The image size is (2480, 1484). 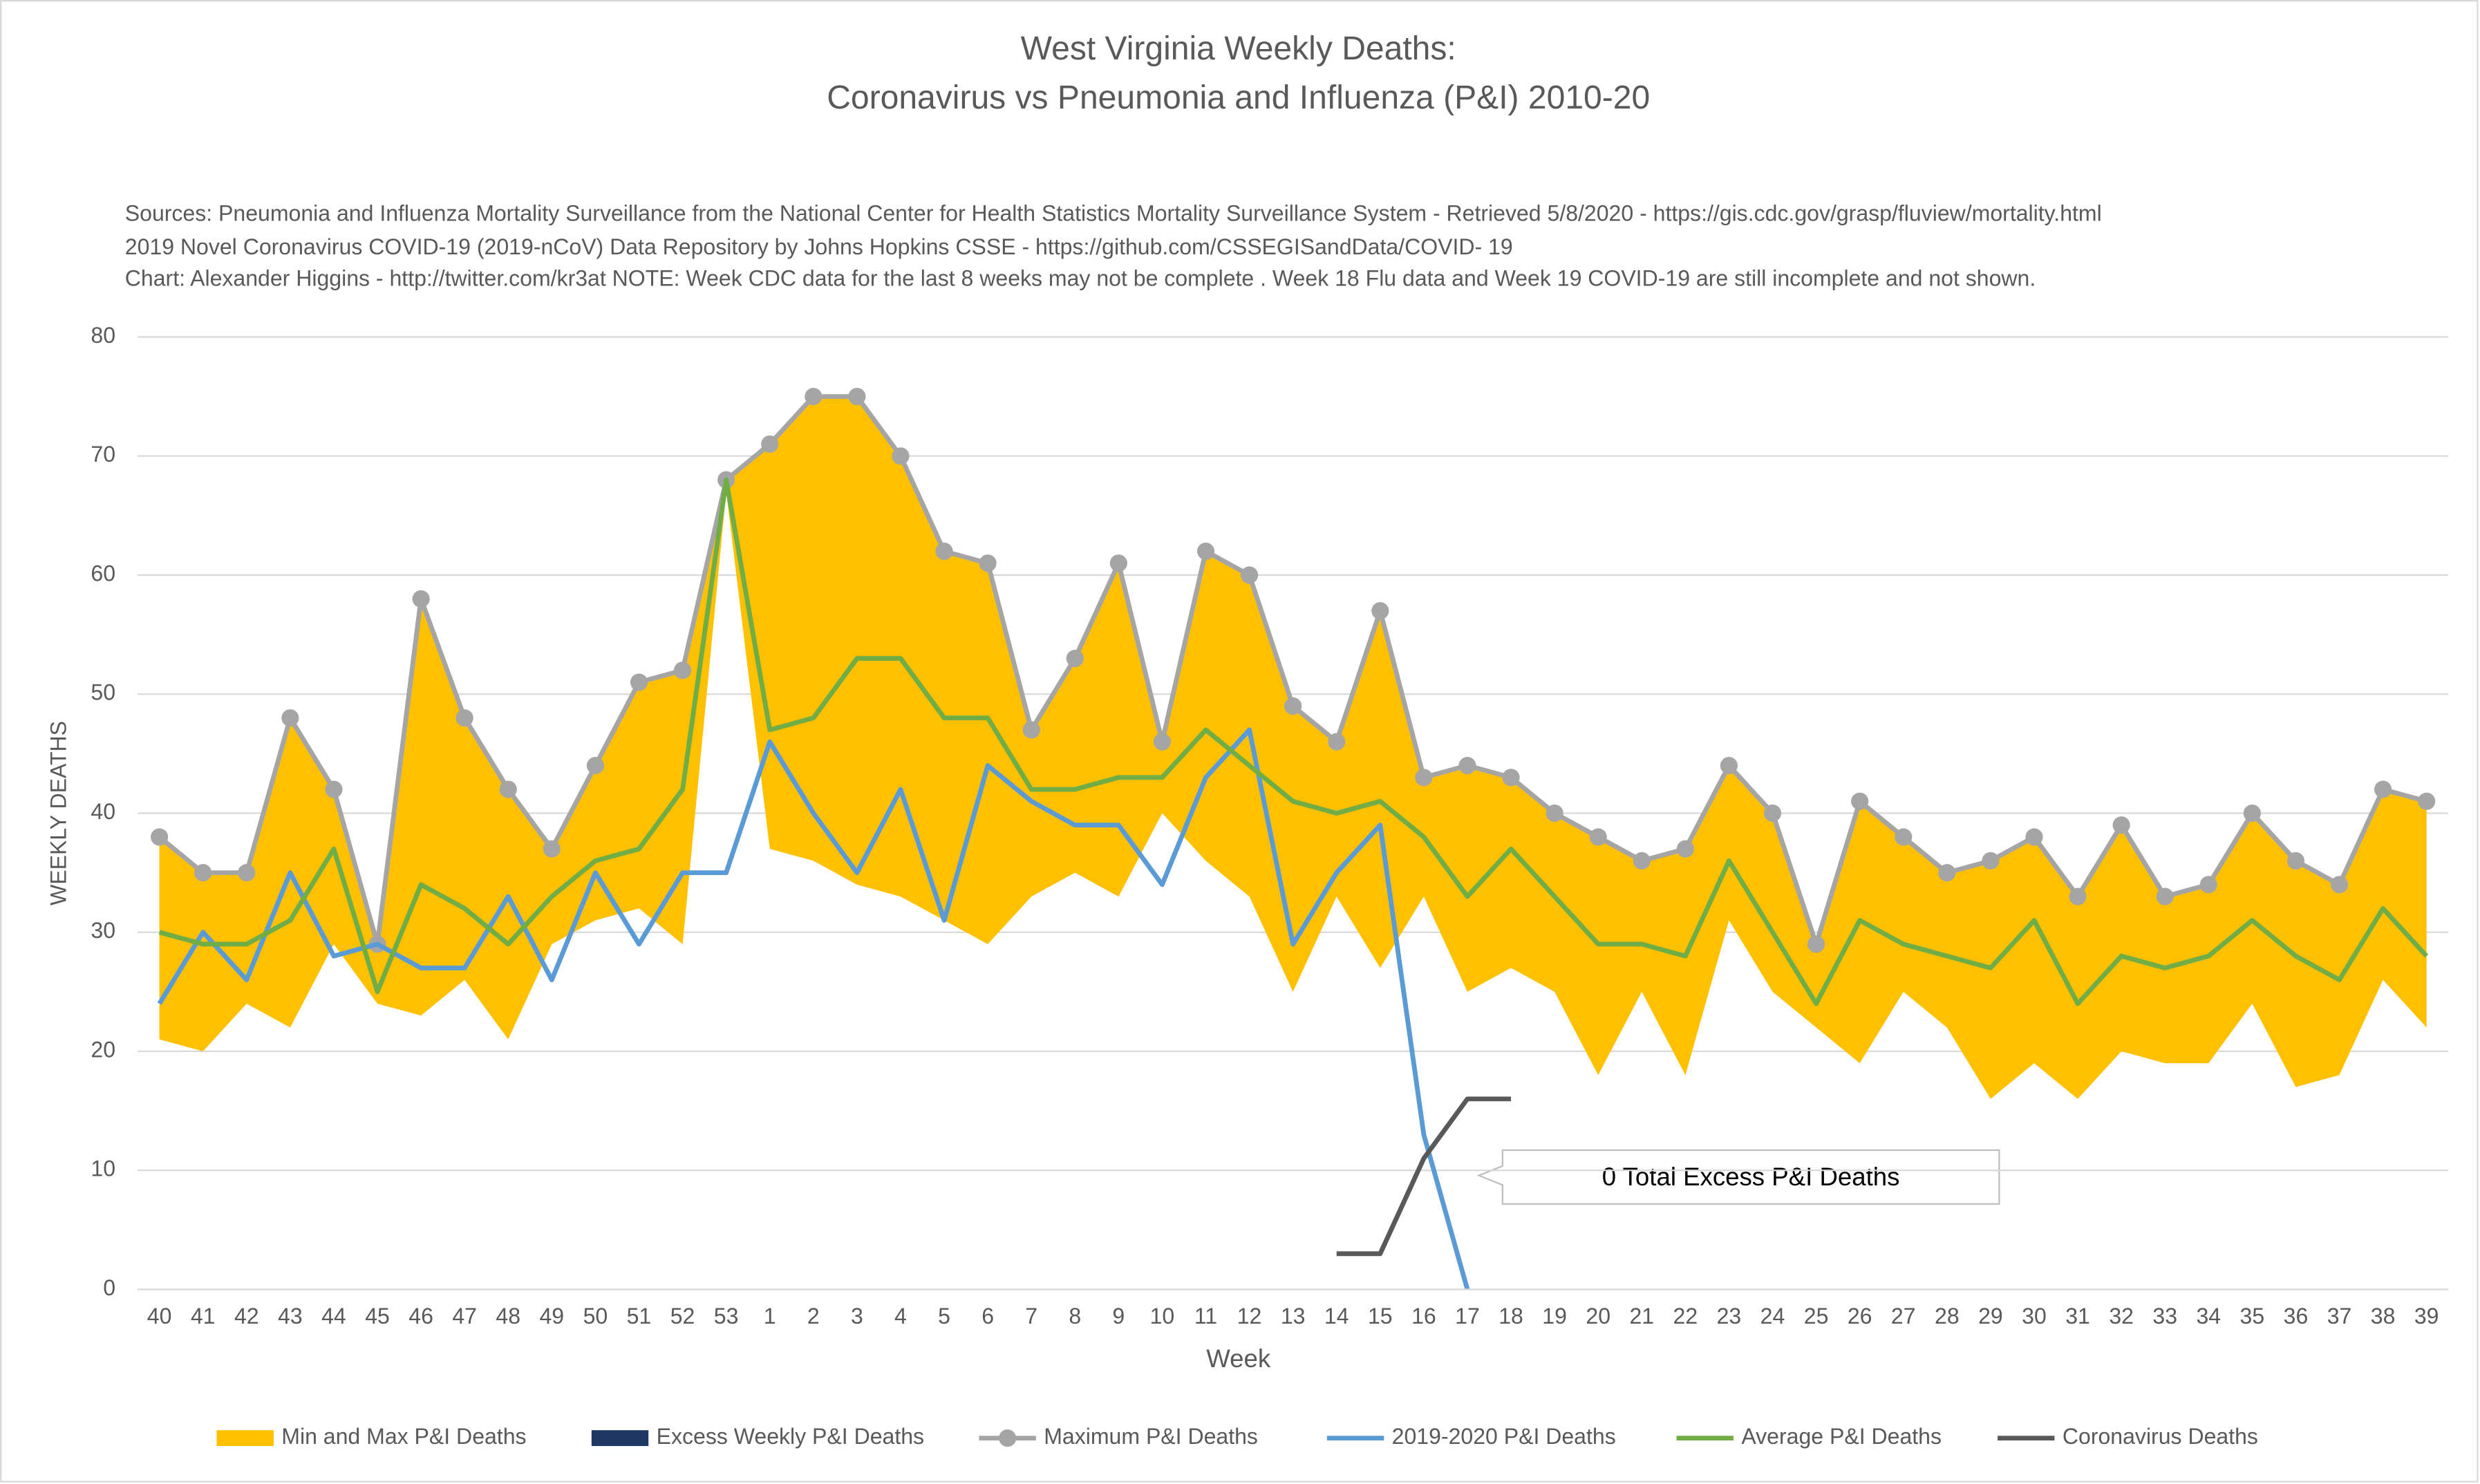 I want to click on x-tick-label: 48, so click(x=508, y=1316).